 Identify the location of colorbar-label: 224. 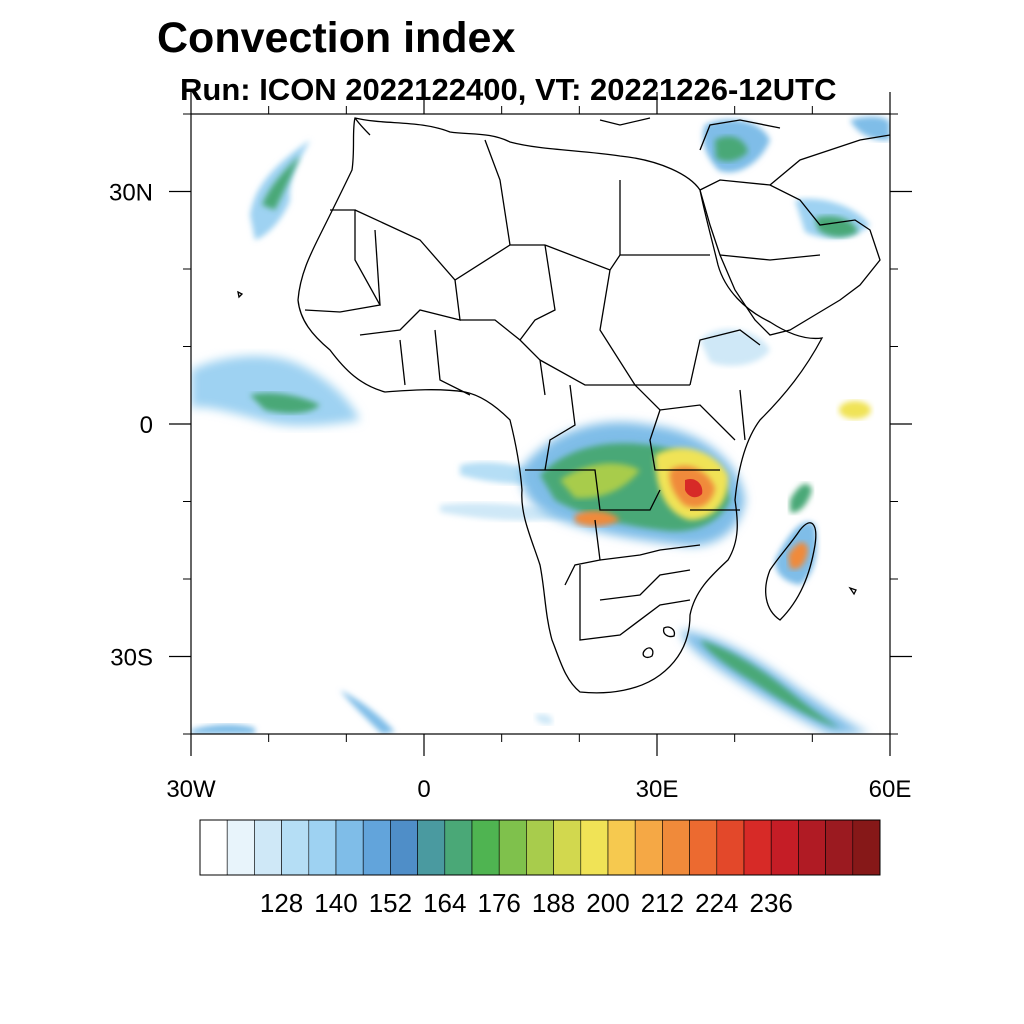
(716, 903).